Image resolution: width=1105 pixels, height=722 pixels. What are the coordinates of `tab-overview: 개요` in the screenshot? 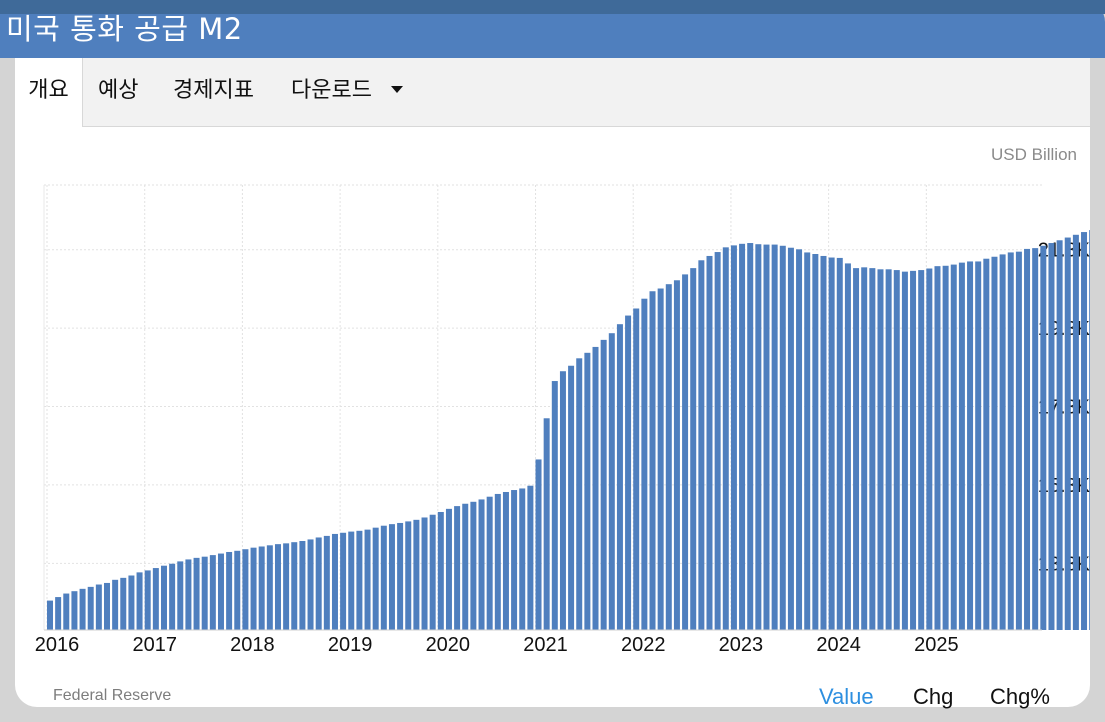 It's located at (49, 92).